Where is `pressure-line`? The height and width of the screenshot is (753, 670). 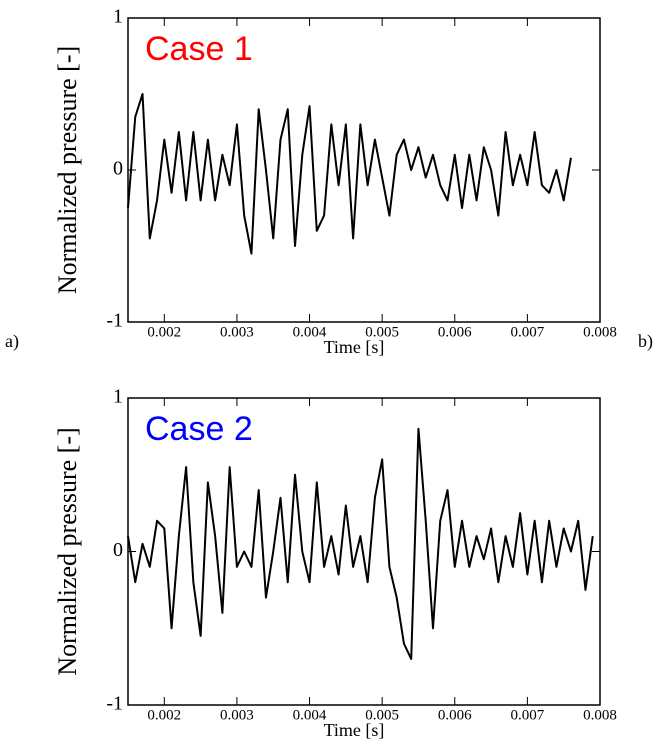
pressure-line is located at coordinates (349, 174).